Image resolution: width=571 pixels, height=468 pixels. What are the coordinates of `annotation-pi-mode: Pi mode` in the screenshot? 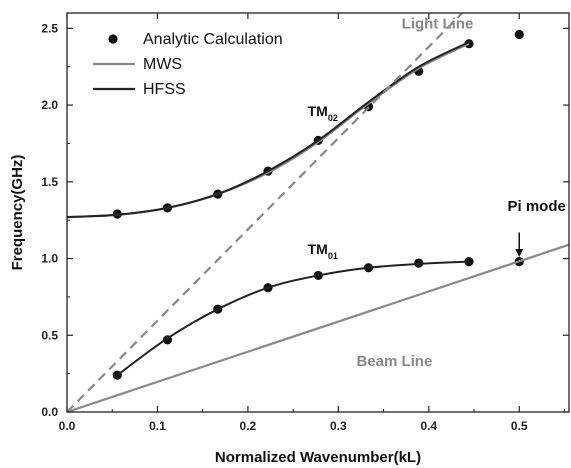 It's located at (536, 206).